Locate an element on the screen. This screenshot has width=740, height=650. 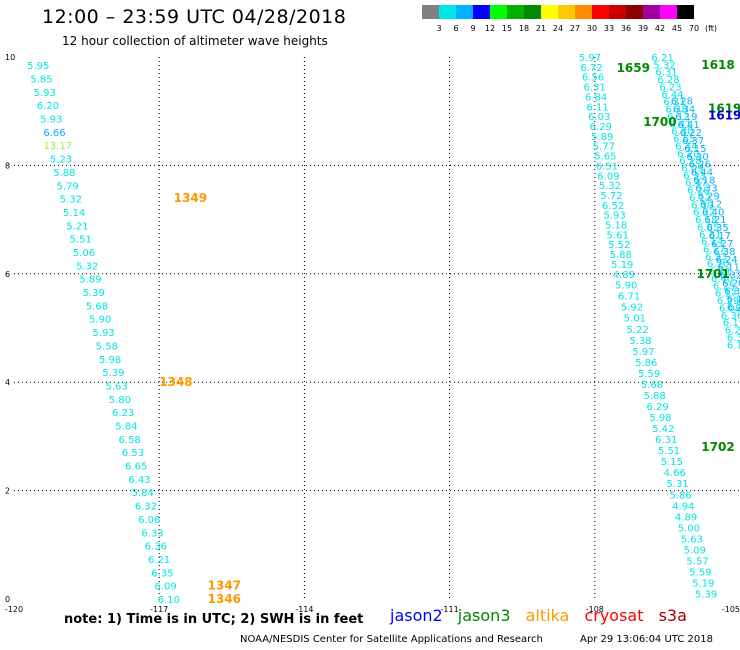
scale-label: 21 is located at coordinates (541, 28).